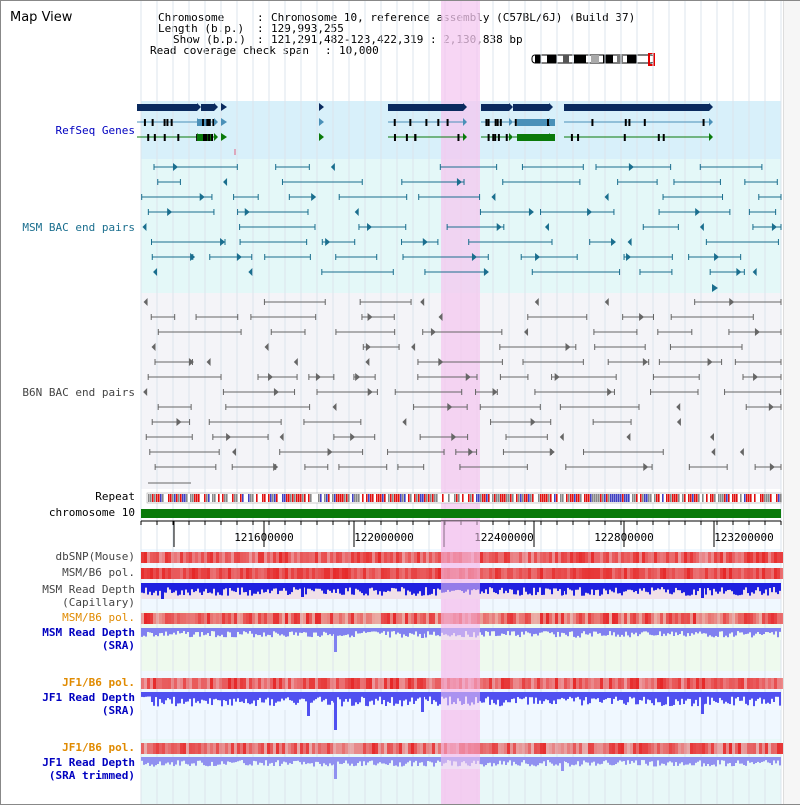 This screenshot has width=800, height=805. I want to click on read-depth-spike, so click(562, 764).